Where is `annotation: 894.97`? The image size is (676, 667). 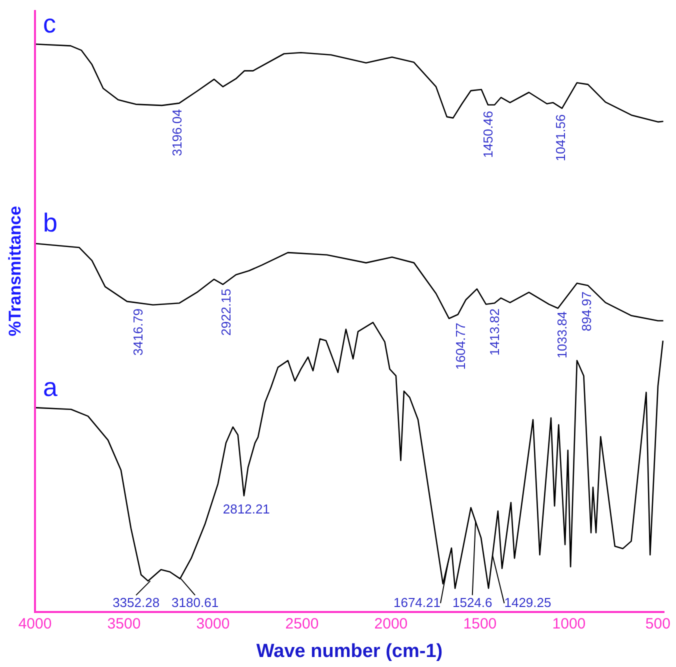
annotation: 894.97 is located at coordinates (586, 312).